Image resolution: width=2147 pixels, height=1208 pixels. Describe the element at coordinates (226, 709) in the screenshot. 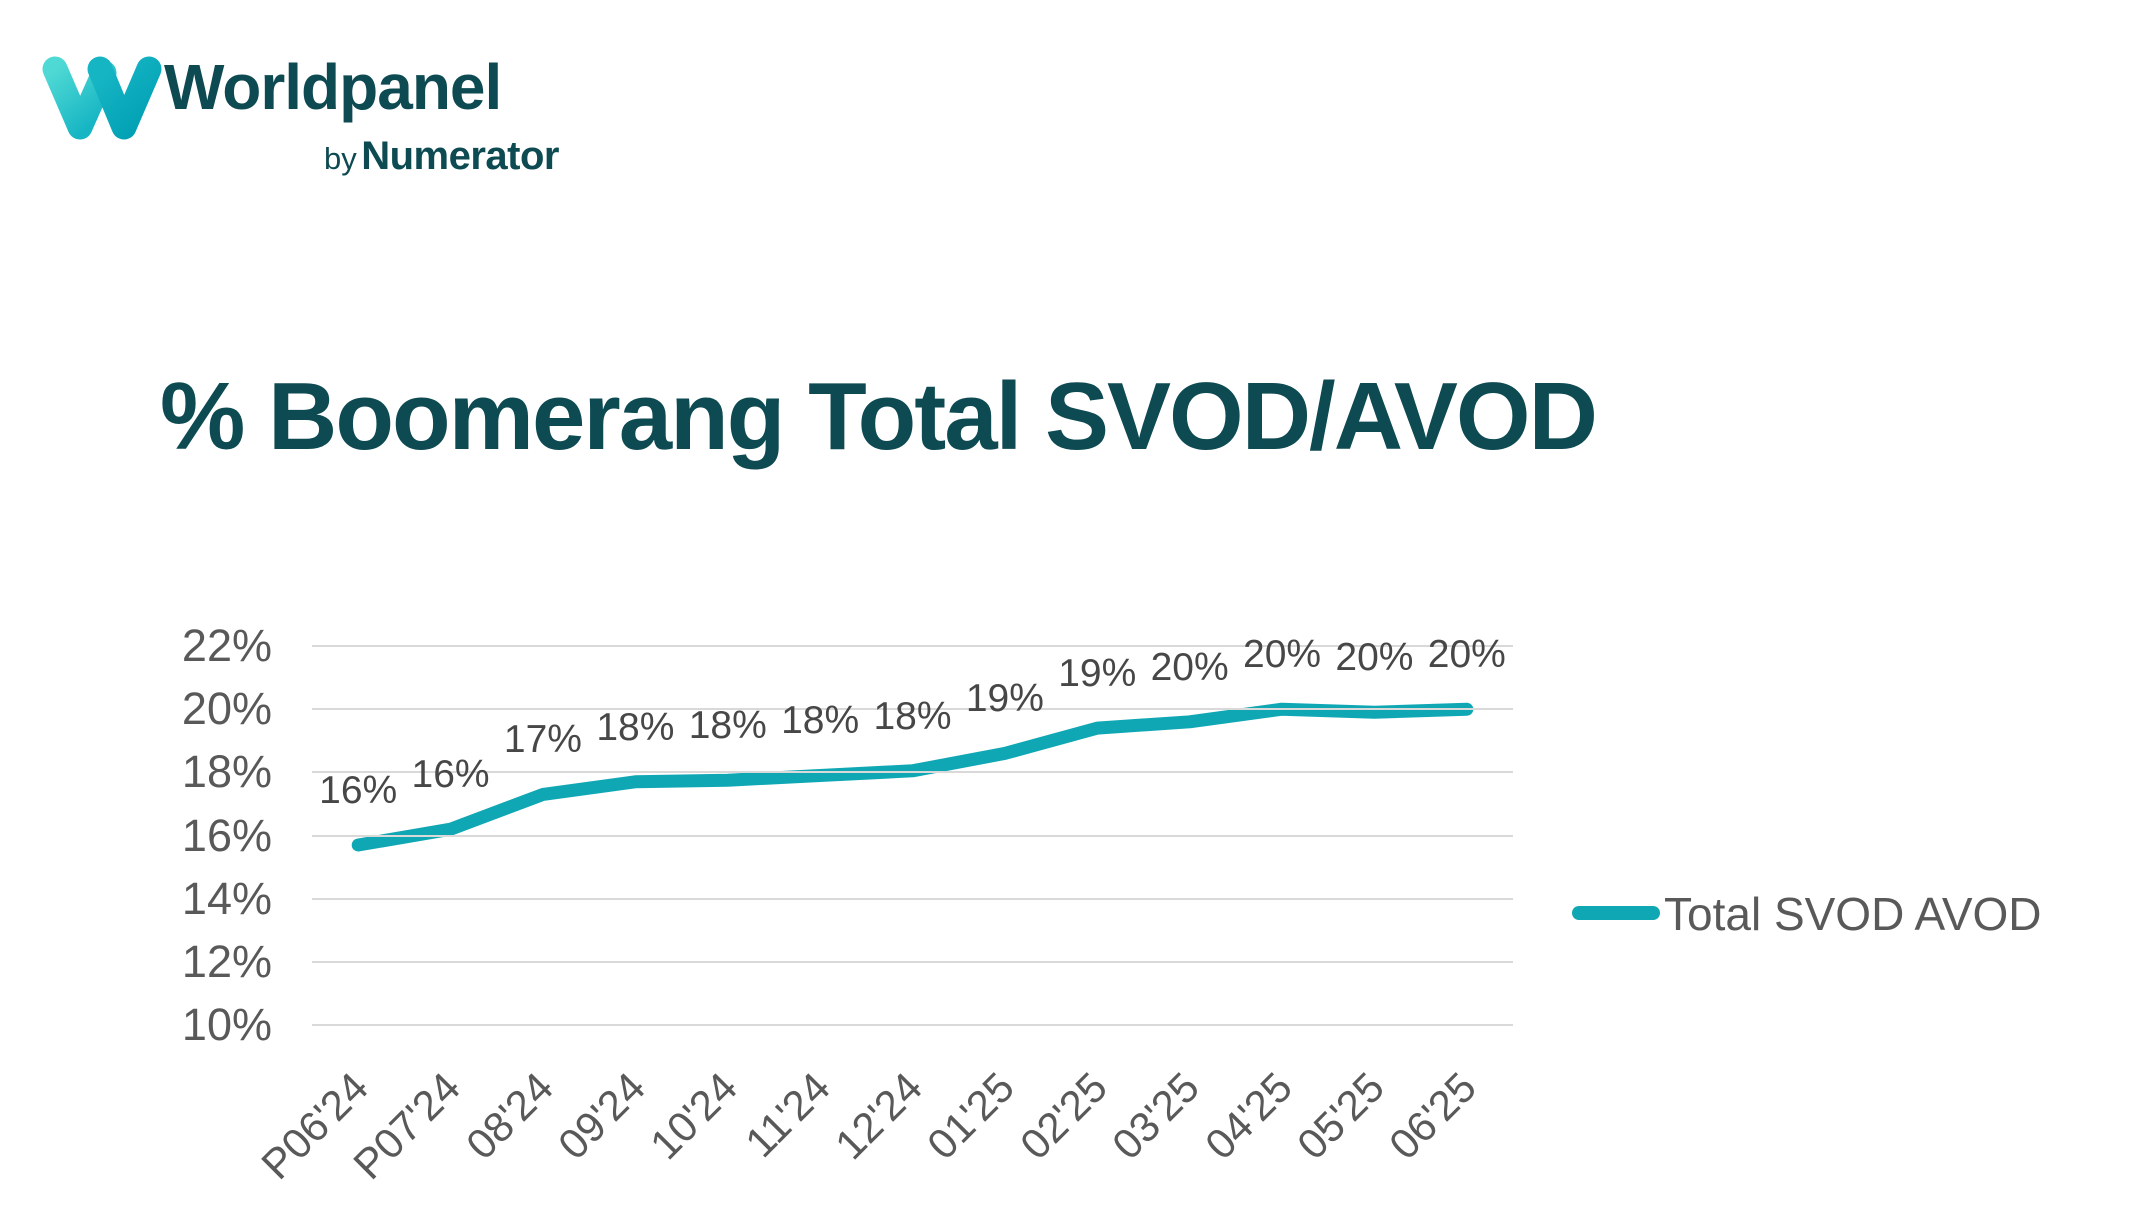

I see `y-axis-tick-label: 20%` at that location.